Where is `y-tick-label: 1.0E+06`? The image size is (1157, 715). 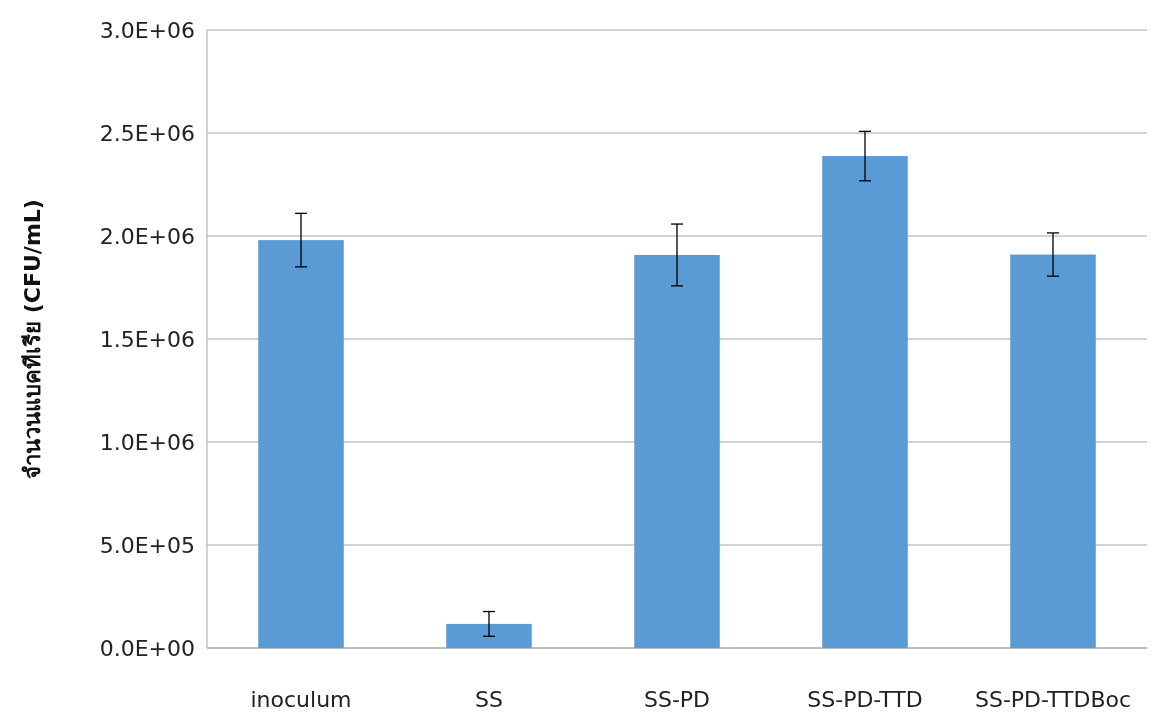
y-tick-label: 1.0E+06 is located at coordinates (147, 442).